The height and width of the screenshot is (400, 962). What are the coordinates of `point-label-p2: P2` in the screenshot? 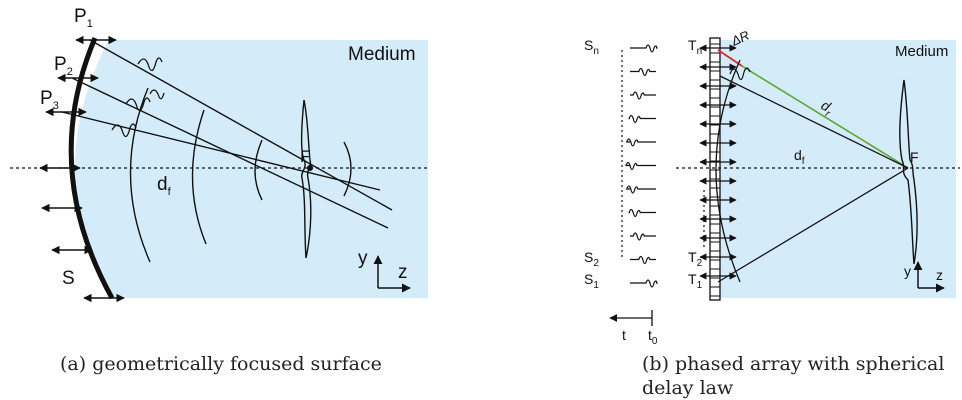 It's located at (63, 66).